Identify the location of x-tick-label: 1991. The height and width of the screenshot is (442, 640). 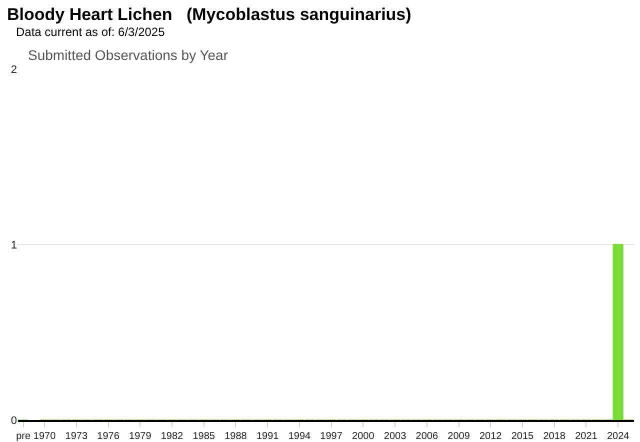
(268, 436).